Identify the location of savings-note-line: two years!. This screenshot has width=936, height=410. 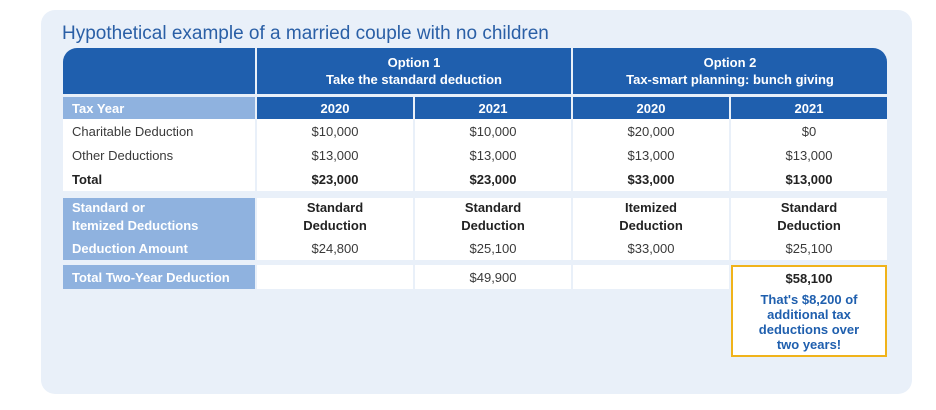
(809, 344).